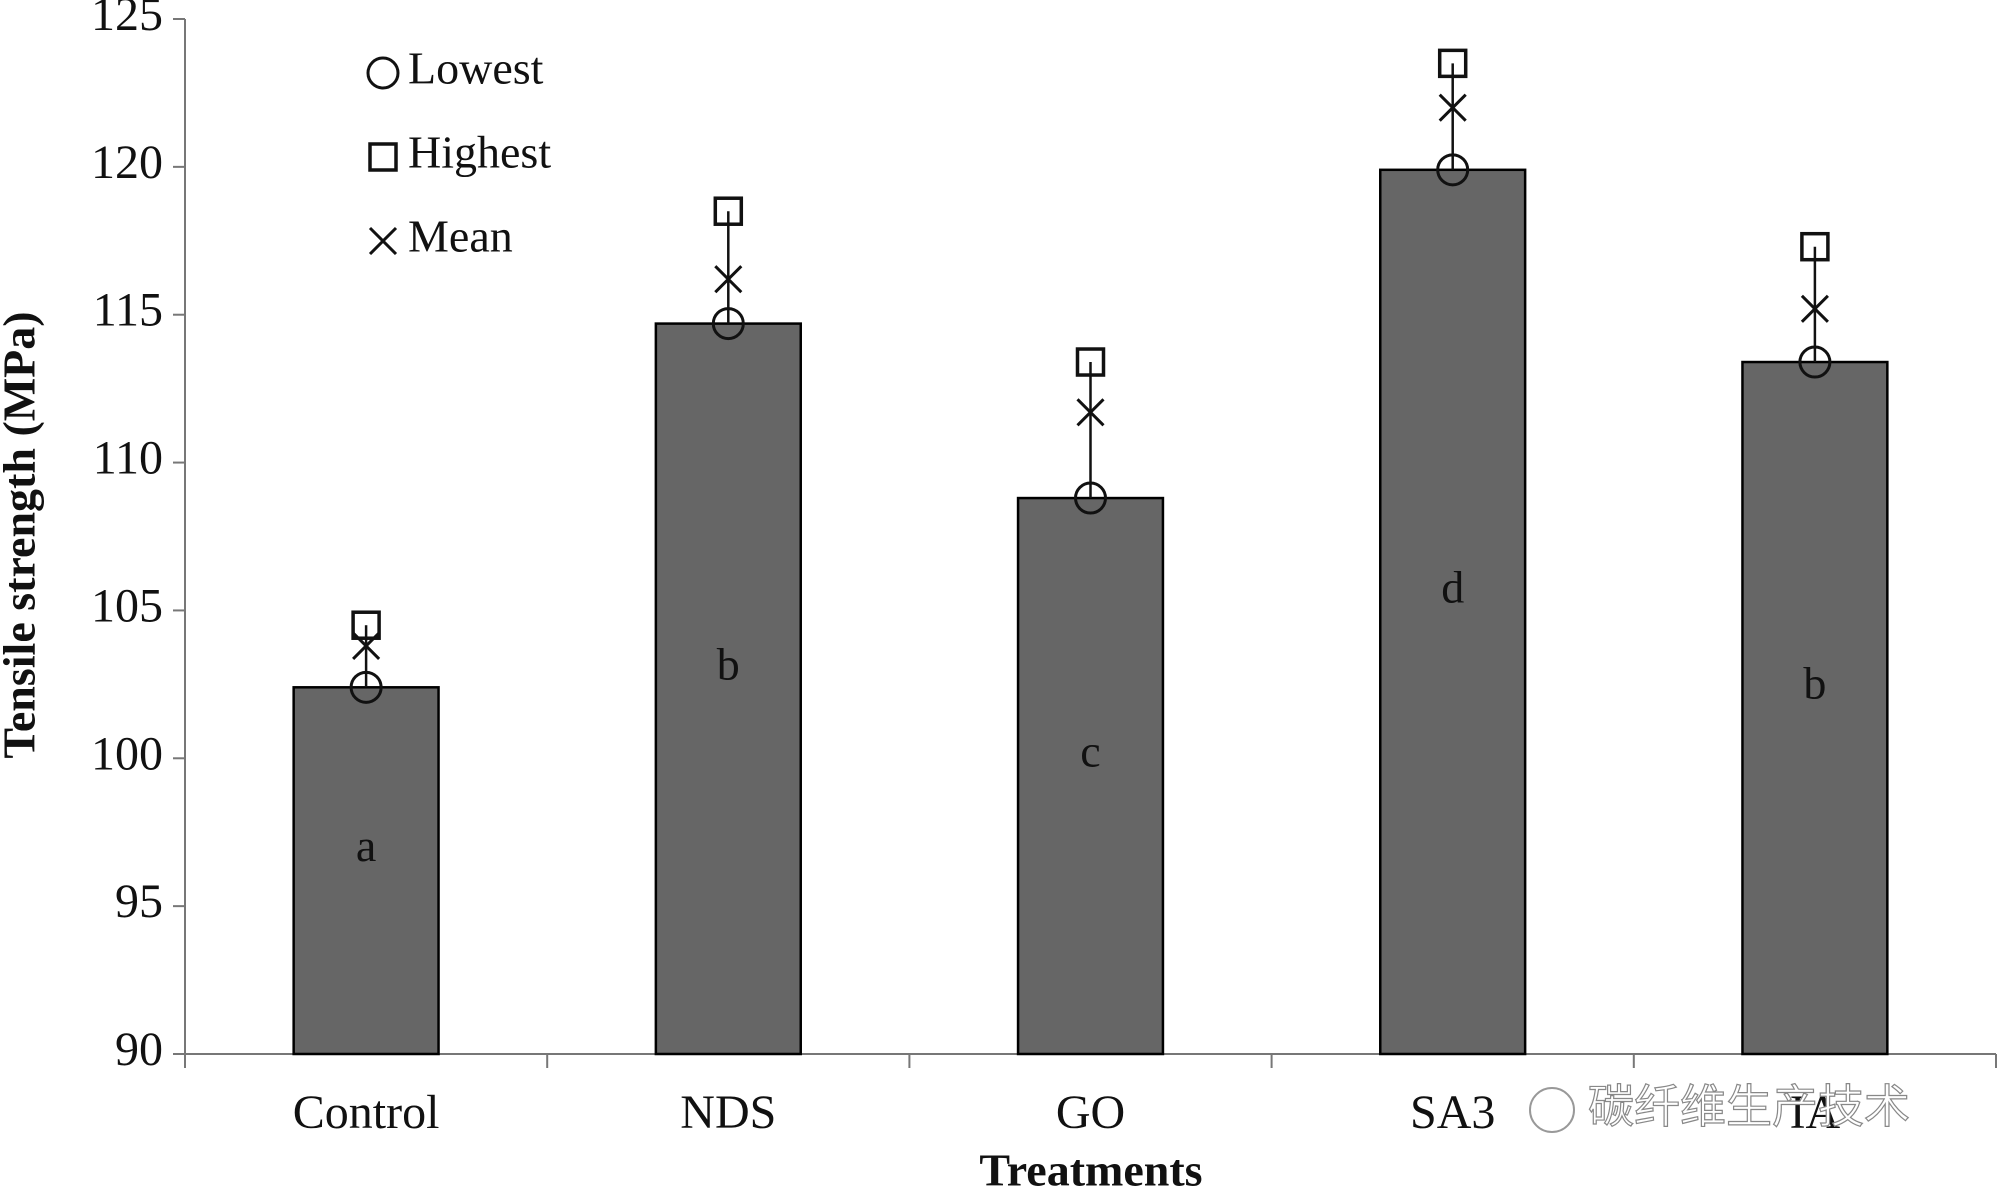 The image size is (2000, 1200). What do you see at coordinates (460, 236) in the screenshot?
I see `legend-label: Mean` at bounding box center [460, 236].